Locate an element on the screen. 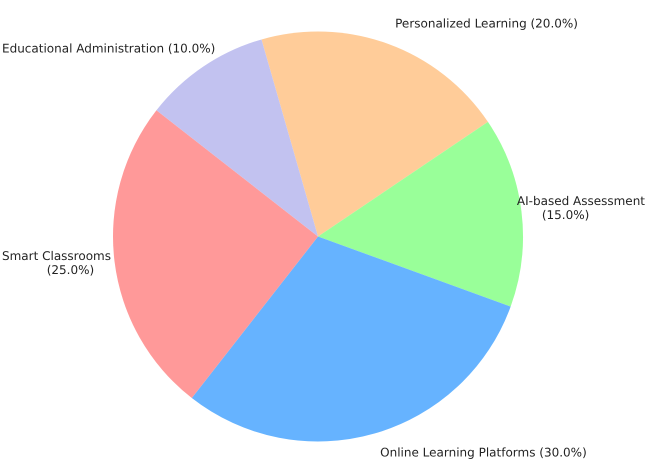 The width and height of the screenshot is (647, 463). slice-label: Online Learning Platforms (30.0%) is located at coordinates (483, 452).